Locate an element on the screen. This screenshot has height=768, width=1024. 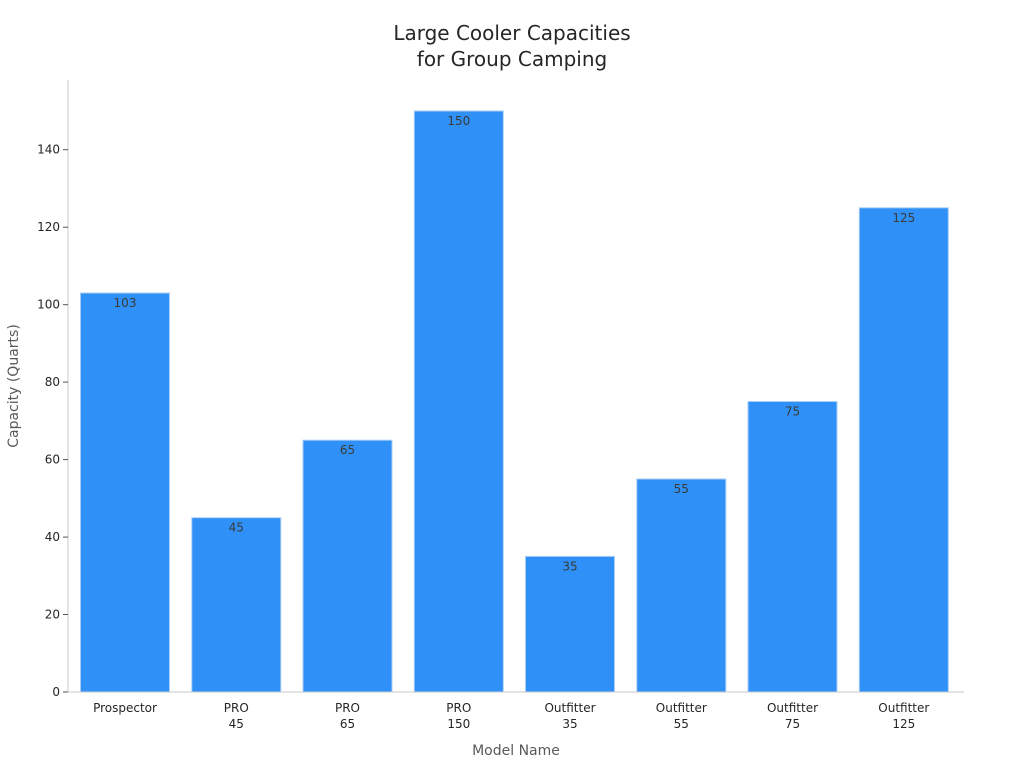
x-tick-label: 45 is located at coordinates (236, 724).